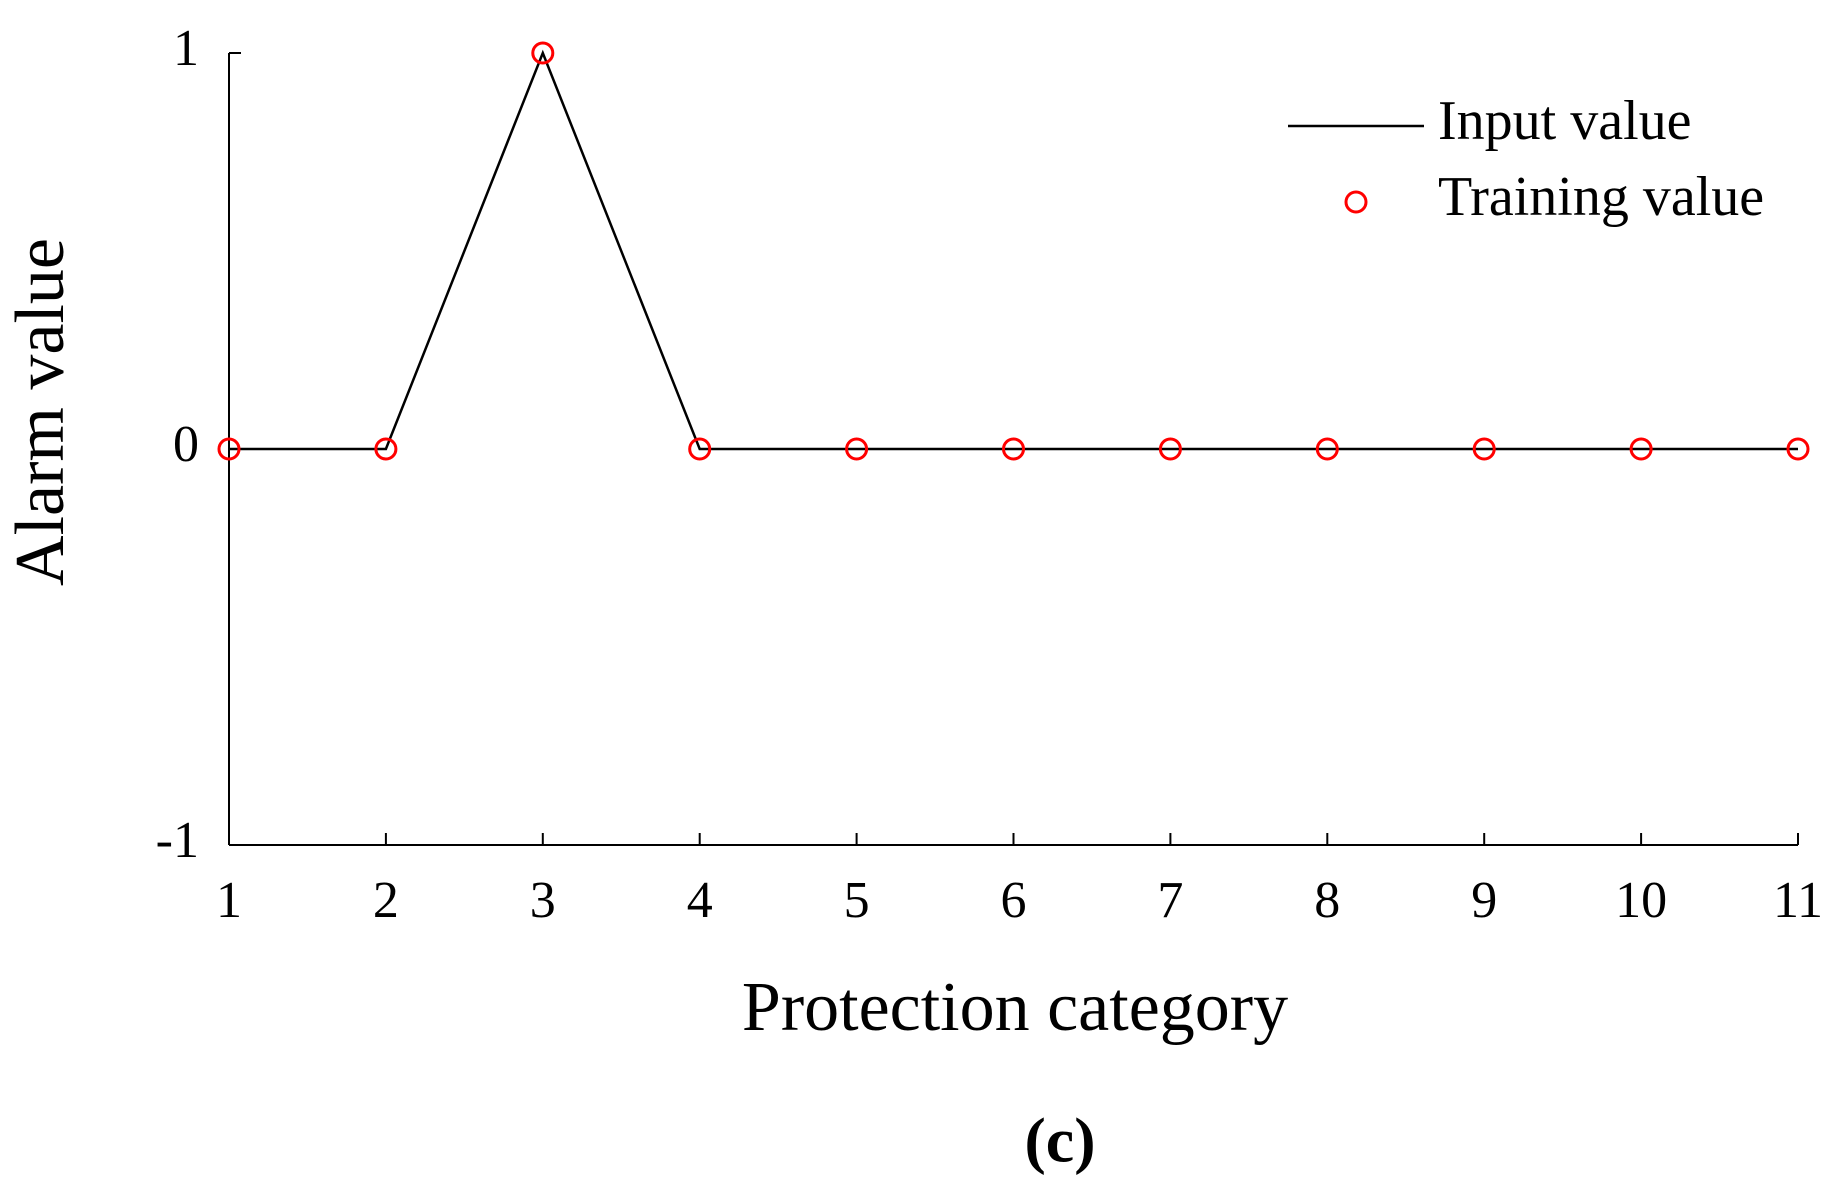 The image size is (1845, 1202). I want to click on legend-label: Training value, so click(1601, 197).